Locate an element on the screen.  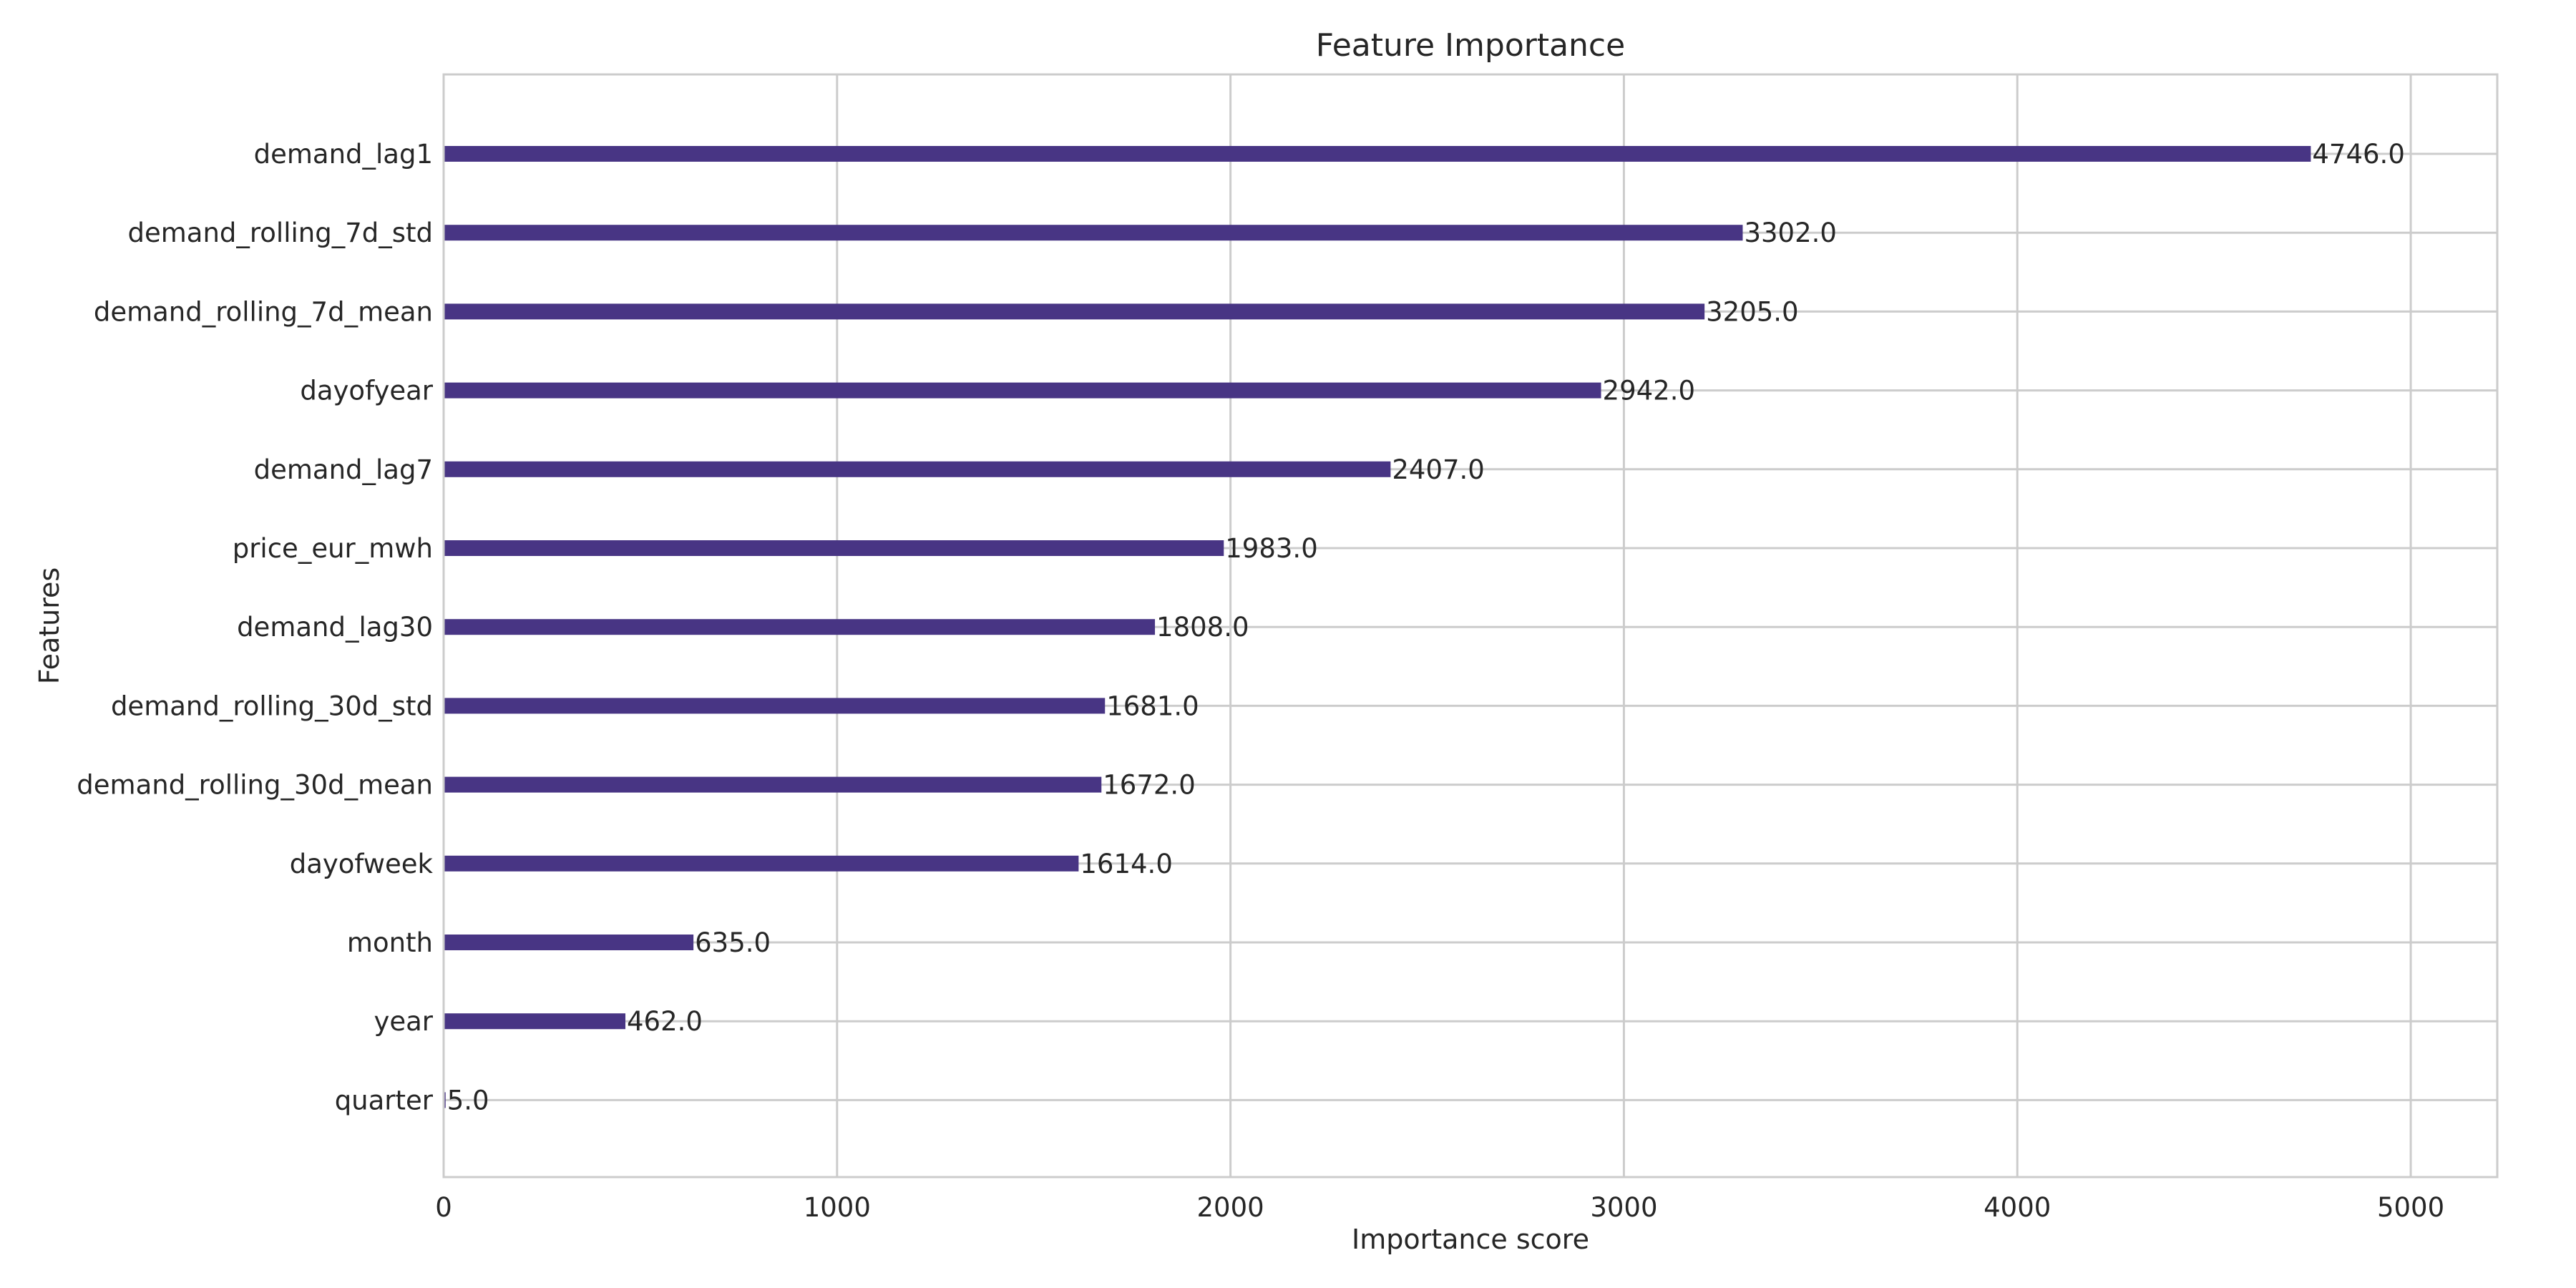
data-label: 635.0 is located at coordinates (733, 942).